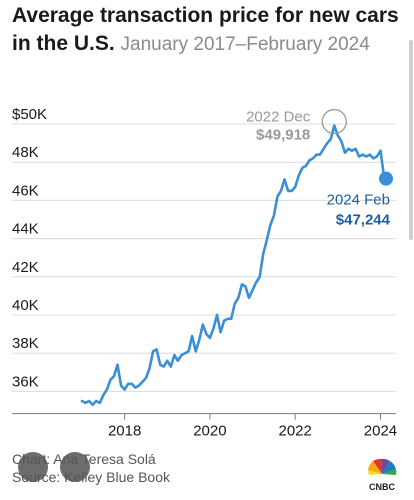  I want to click on x-axis-ticks: 2018 2020 2022 2024, so click(204, 426).